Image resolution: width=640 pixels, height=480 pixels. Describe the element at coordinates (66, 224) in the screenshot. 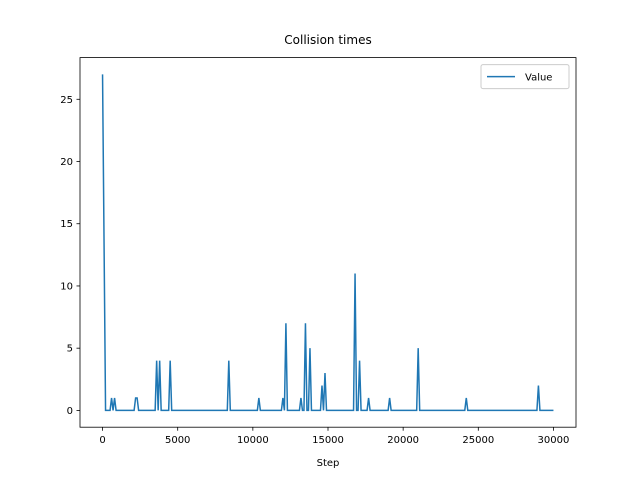

I see `y-tick-label: 15` at that location.